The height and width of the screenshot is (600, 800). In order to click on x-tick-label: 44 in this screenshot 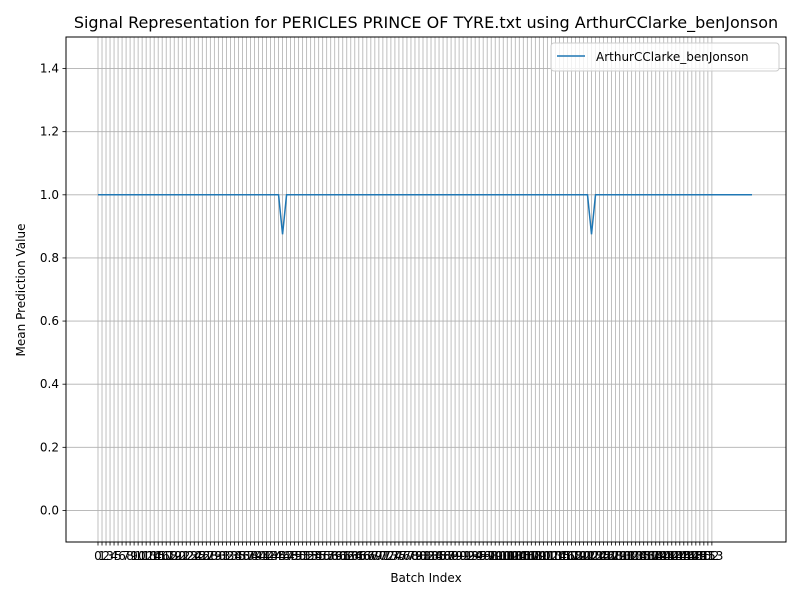, I will do `click(274, 556)`.